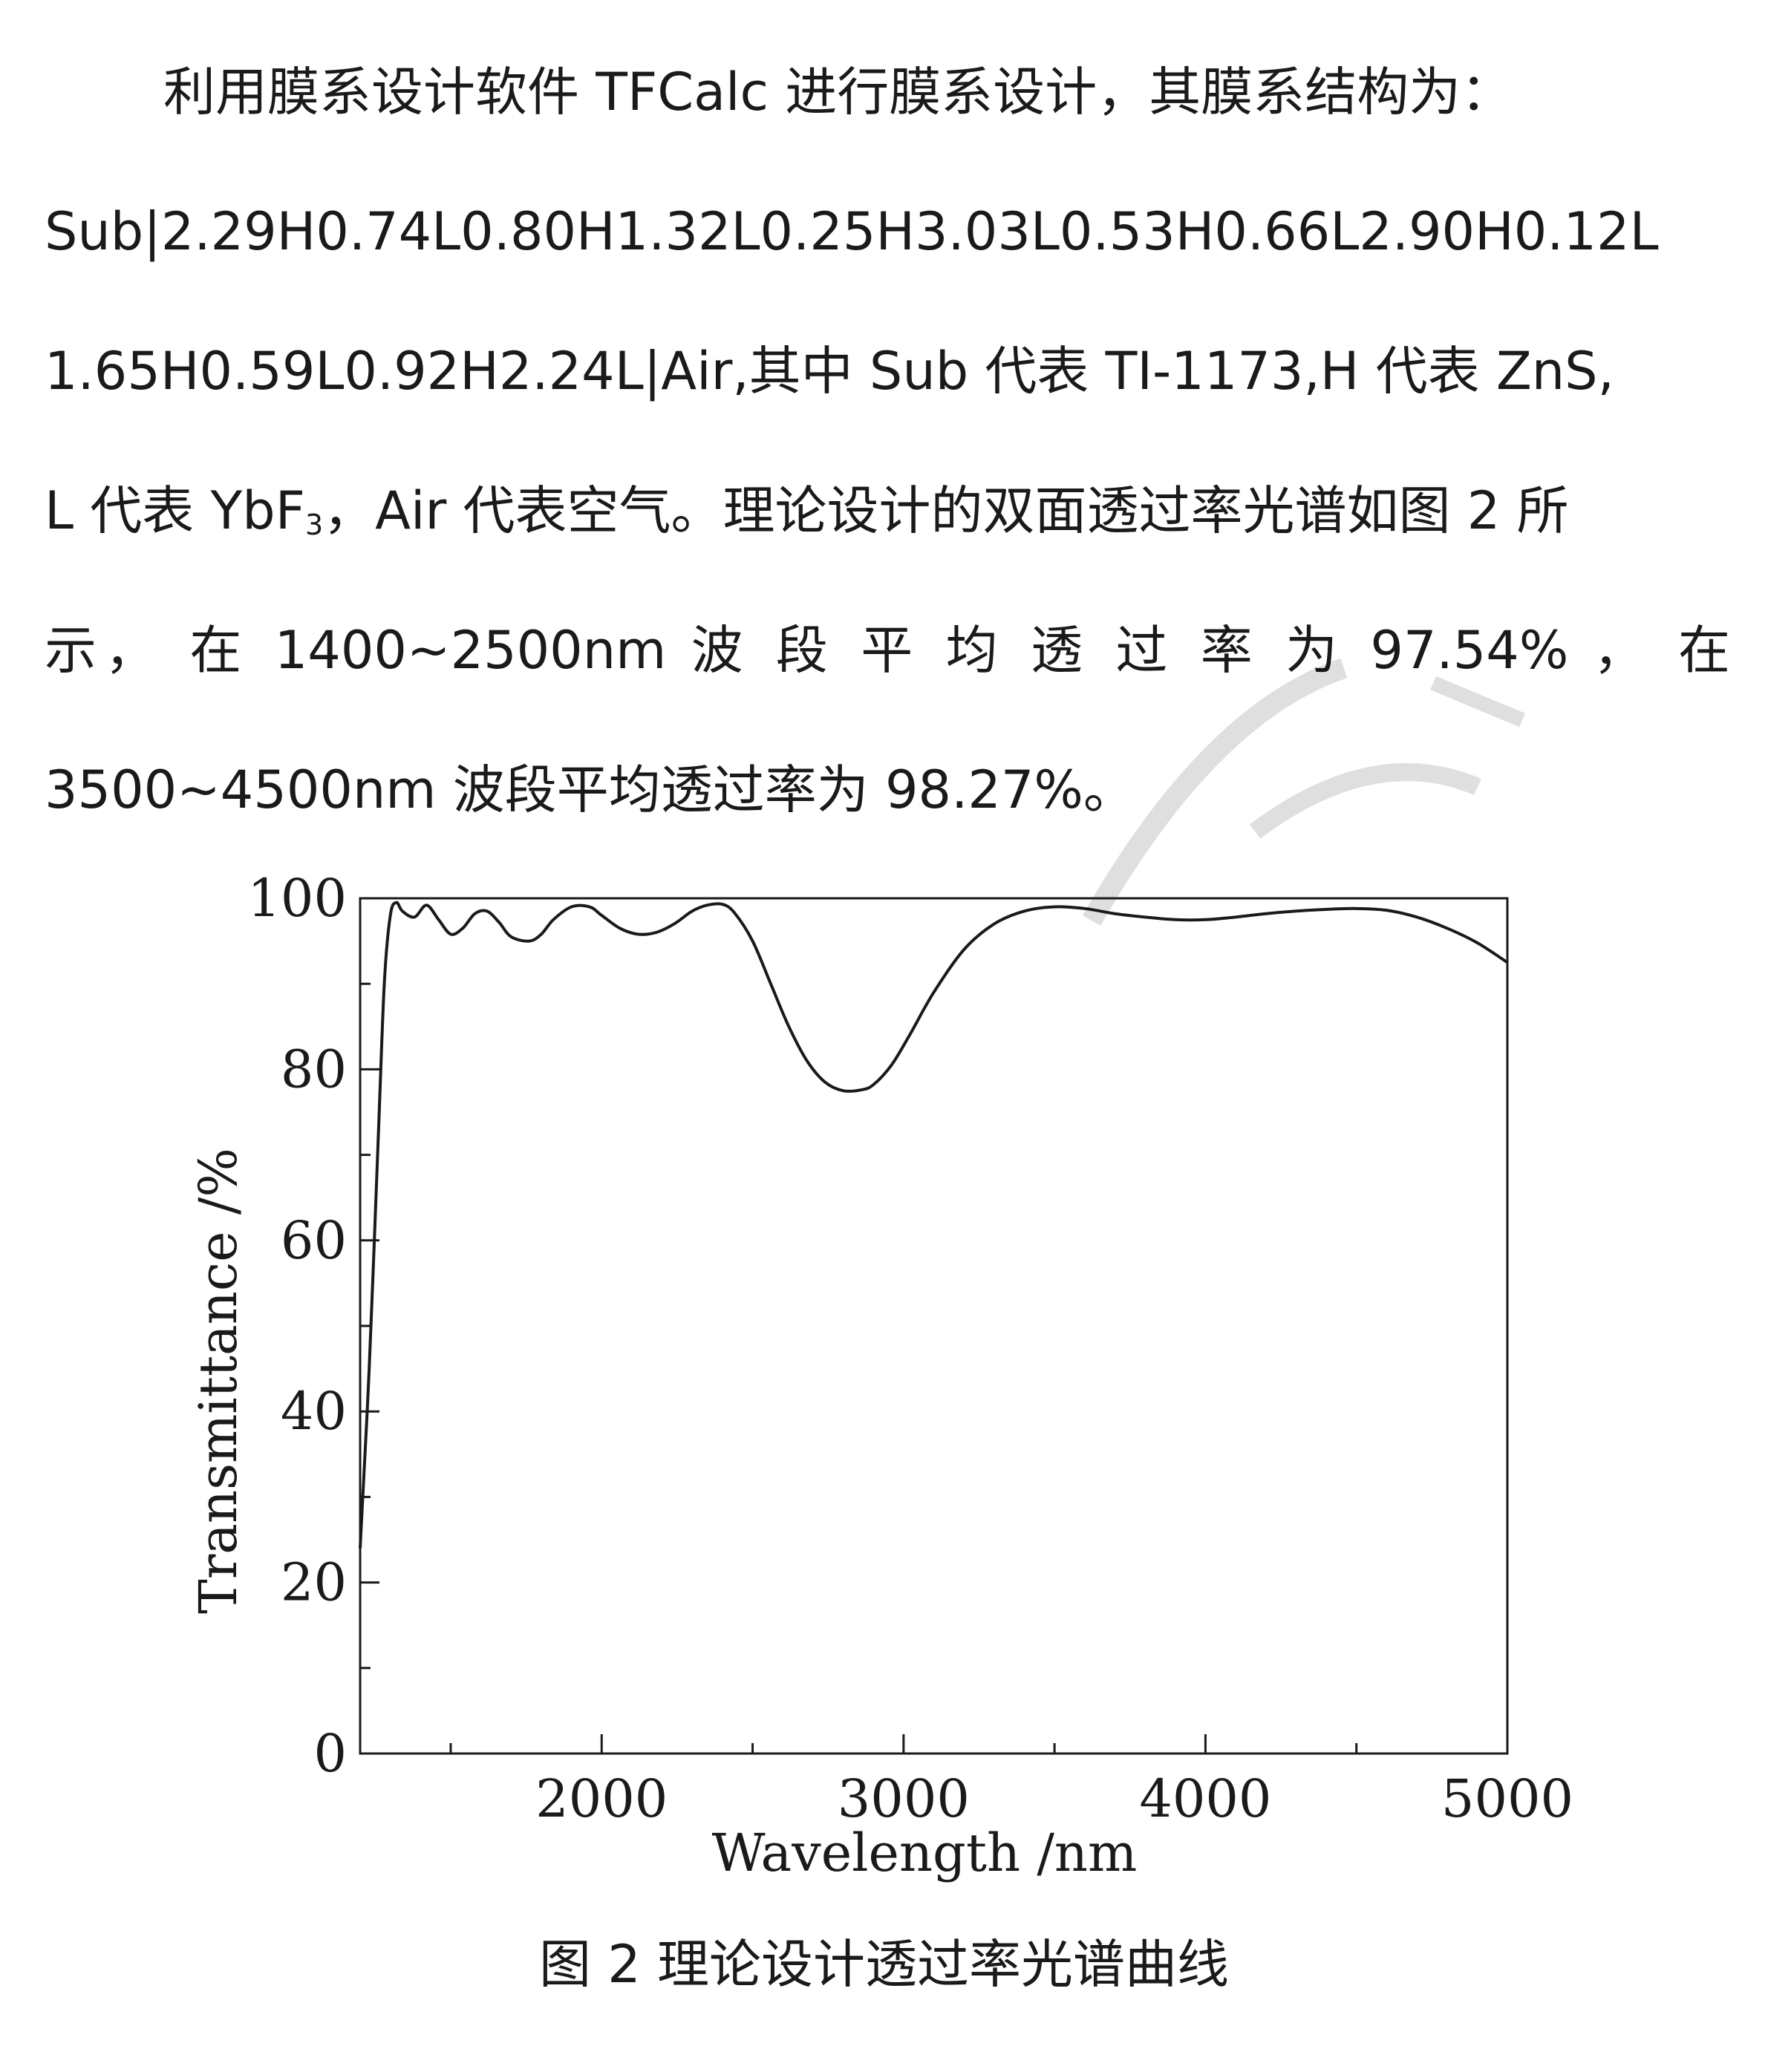 The height and width of the screenshot is (2072, 1768). What do you see at coordinates (219, 1381) in the screenshot?
I see `y-axis-label: Transmittance /%` at bounding box center [219, 1381].